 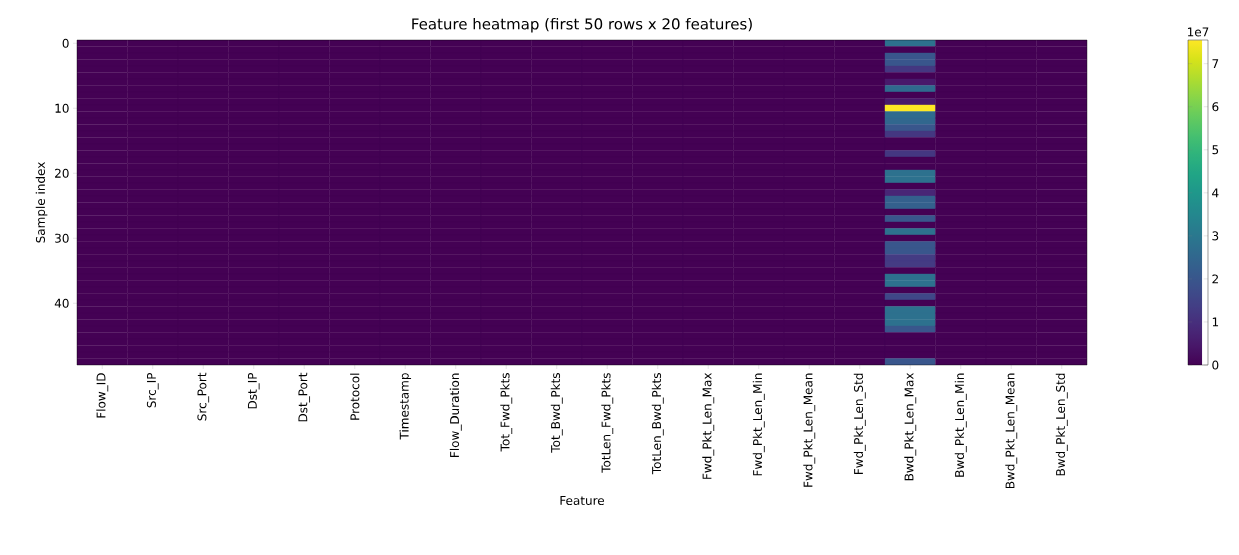 What do you see at coordinates (1198, 32) in the screenshot?
I see `color-bar-title: 1e7` at bounding box center [1198, 32].